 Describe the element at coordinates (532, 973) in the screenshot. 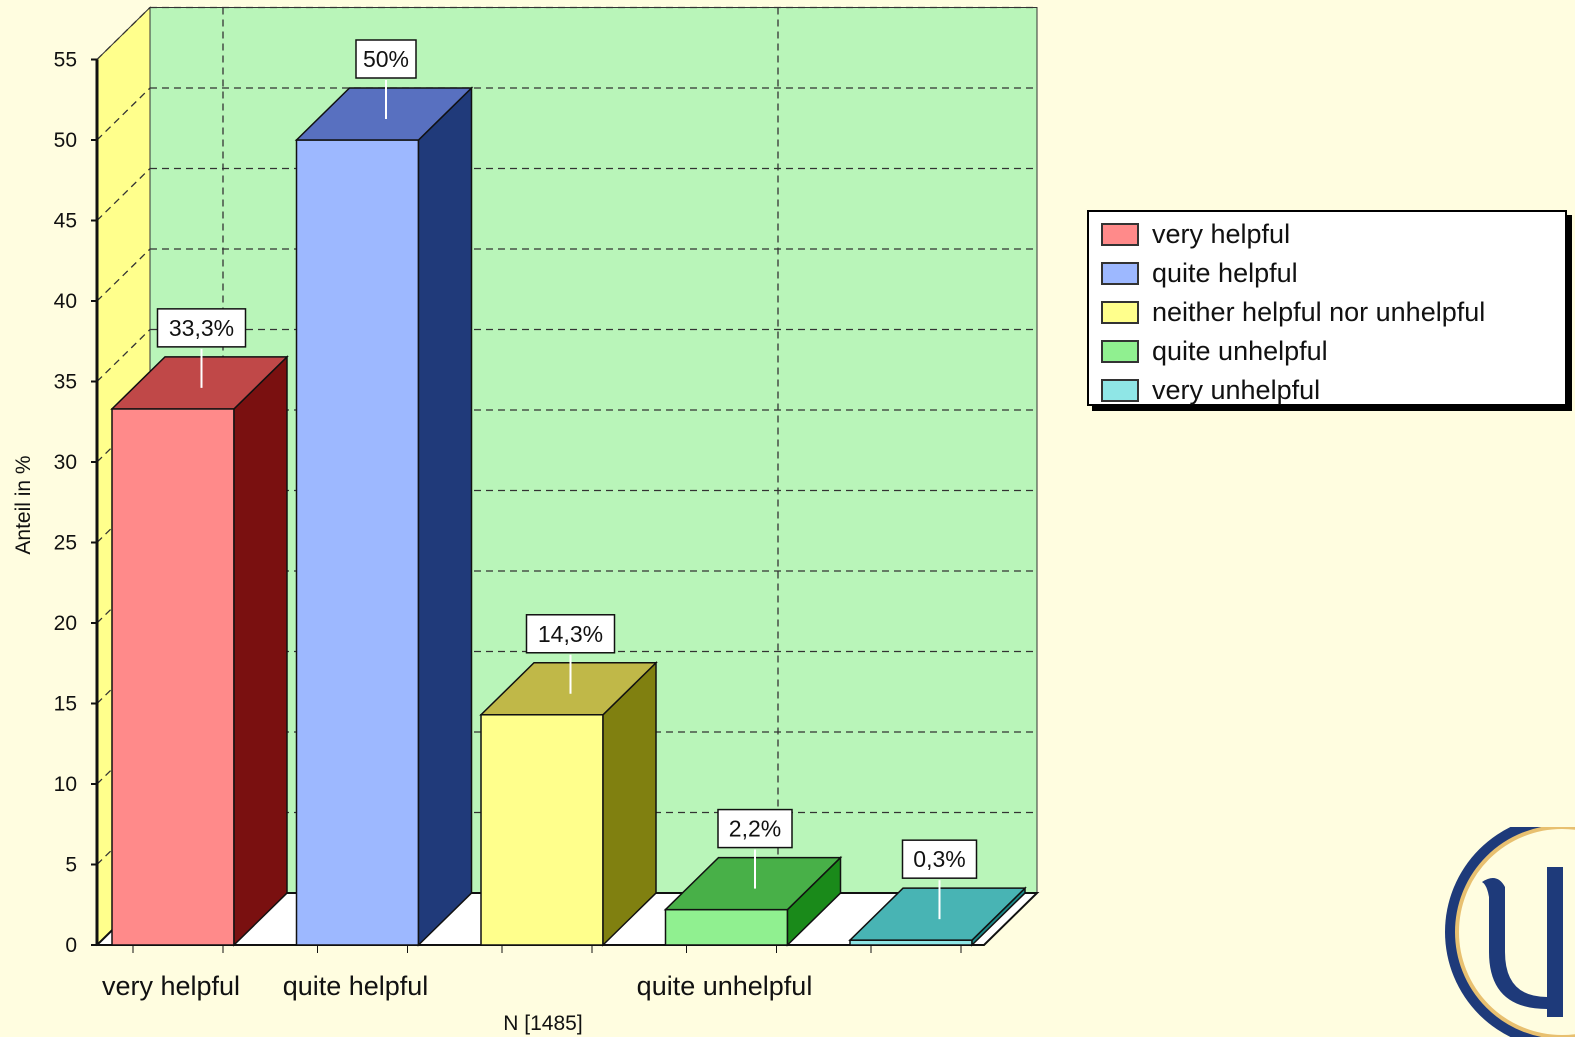

I see `x-axis-ticks: very helpful quite helpful quite unhelpful` at that location.